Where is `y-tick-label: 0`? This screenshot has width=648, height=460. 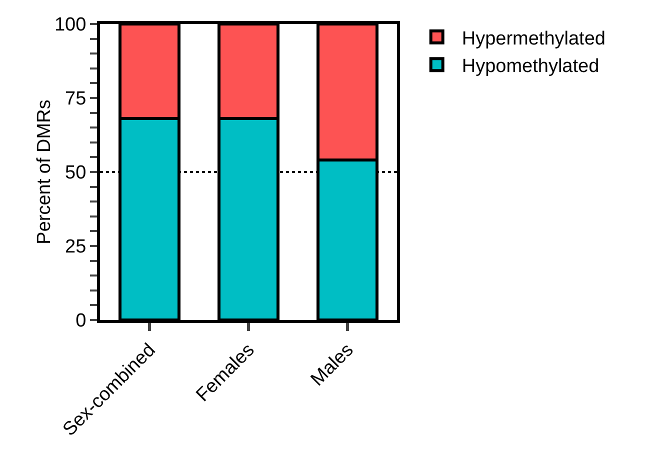 y-tick-label: 0 is located at coordinates (81, 321).